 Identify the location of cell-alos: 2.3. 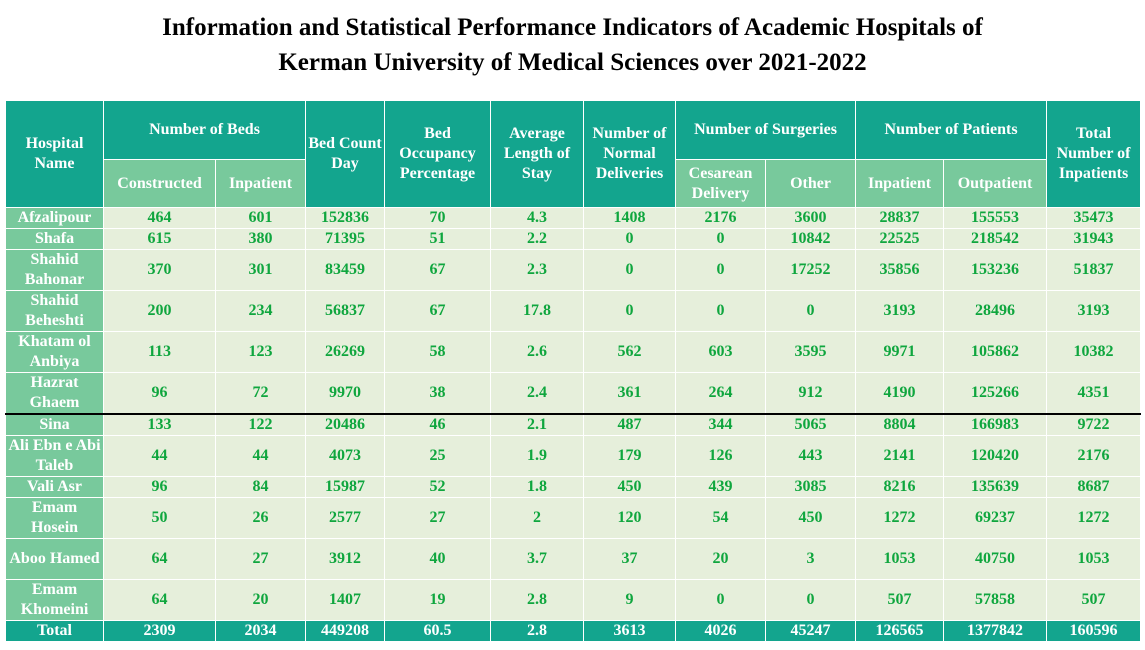
(537, 270).